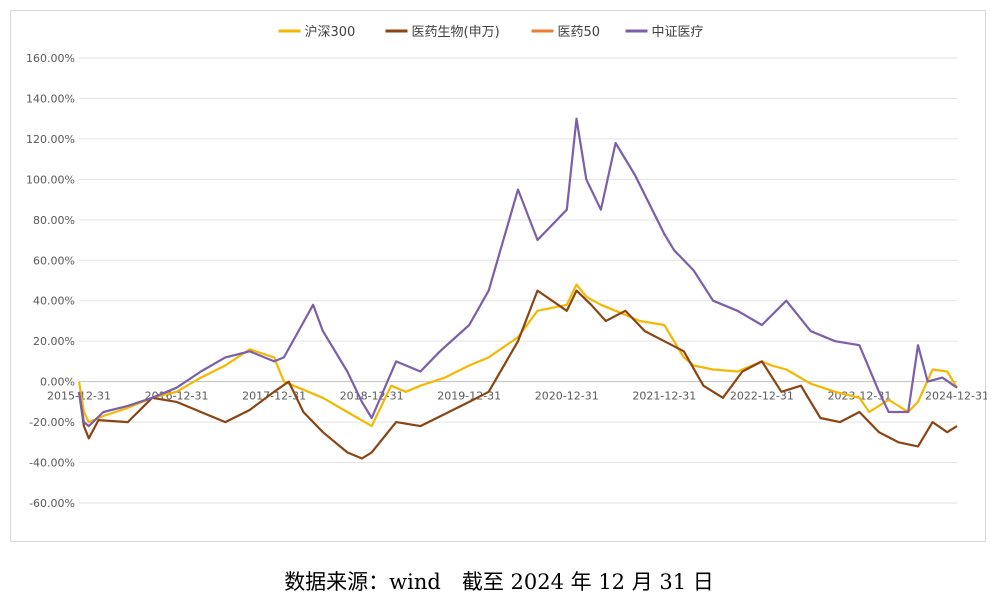 The height and width of the screenshot is (614, 998). What do you see at coordinates (54, 260) in the screenshot?
I see `y-tick-label: 60.00%` at bounding box center [54, 260].